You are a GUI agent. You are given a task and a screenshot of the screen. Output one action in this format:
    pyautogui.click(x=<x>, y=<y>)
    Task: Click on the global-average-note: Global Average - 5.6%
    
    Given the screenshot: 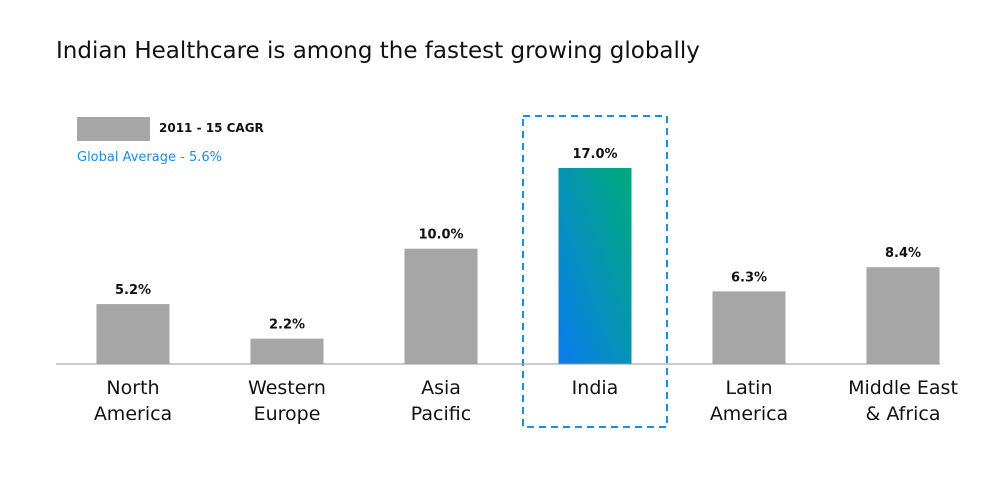 What is the action you would take?
    pyautogui.click(x=149, y=157)
    